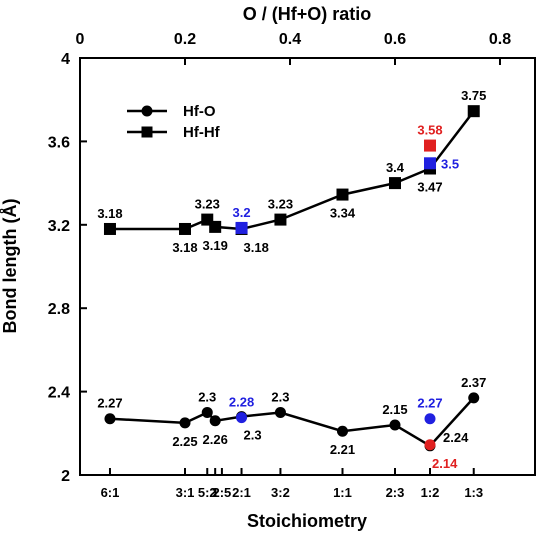 This screenshot has height=533, width=550. I want to click on data-label-hf-o: 2.25, so click(184, 441).